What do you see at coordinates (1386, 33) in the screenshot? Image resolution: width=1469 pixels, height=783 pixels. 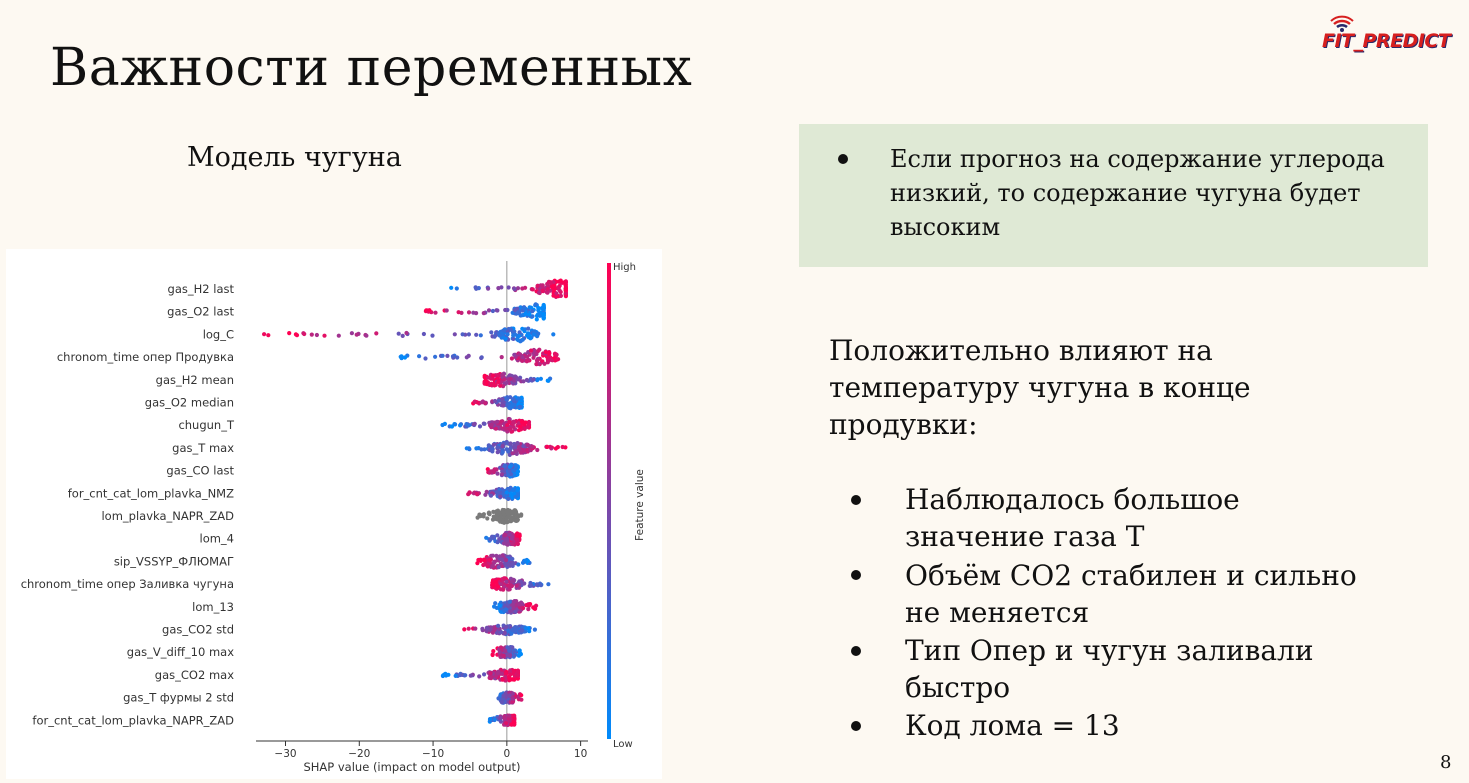 I see `logo: FIT_PREDICT` at bounding box center [1386, 33].